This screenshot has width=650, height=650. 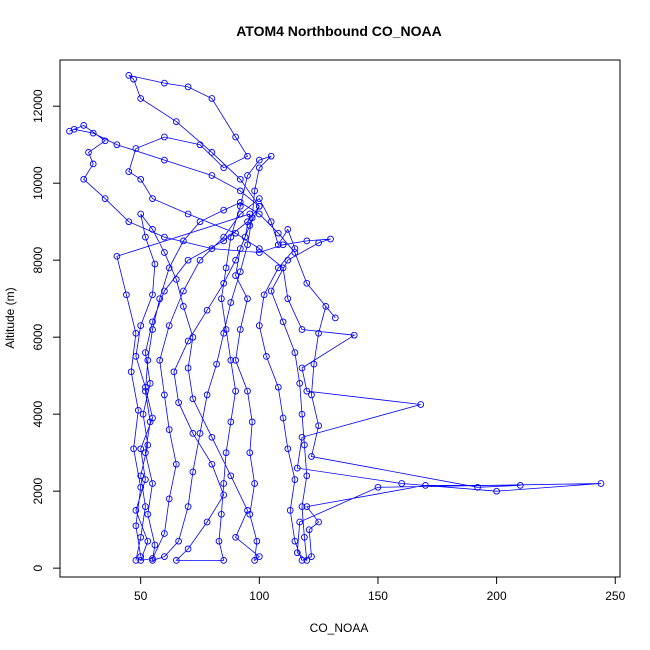 I want to click on y-tick-label-2: 4000, so click(x=38, y=413).